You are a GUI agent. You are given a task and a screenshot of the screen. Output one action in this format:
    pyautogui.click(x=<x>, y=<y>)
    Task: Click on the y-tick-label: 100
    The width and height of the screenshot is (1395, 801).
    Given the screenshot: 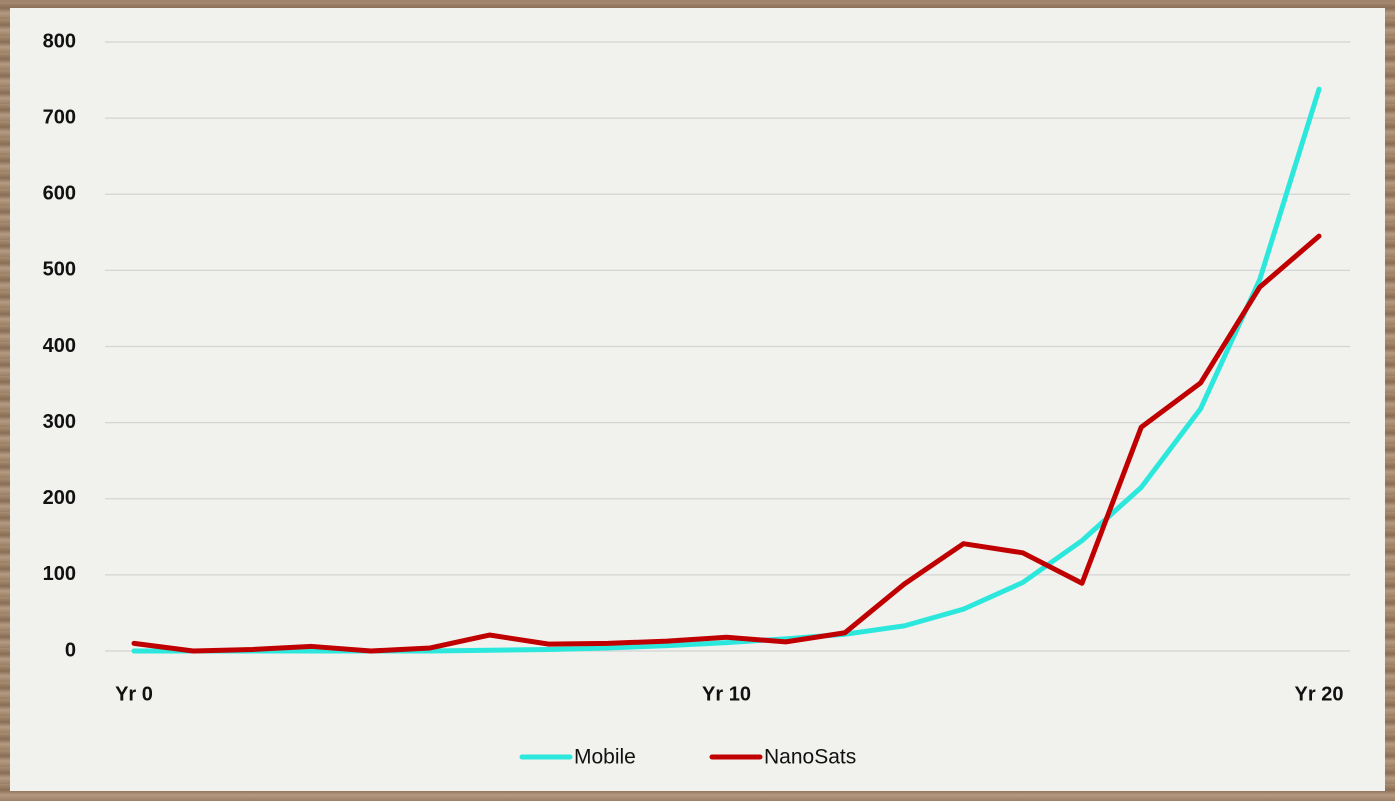 What is the action you would take?
    pyautogui.click(x=59, y=574)
    